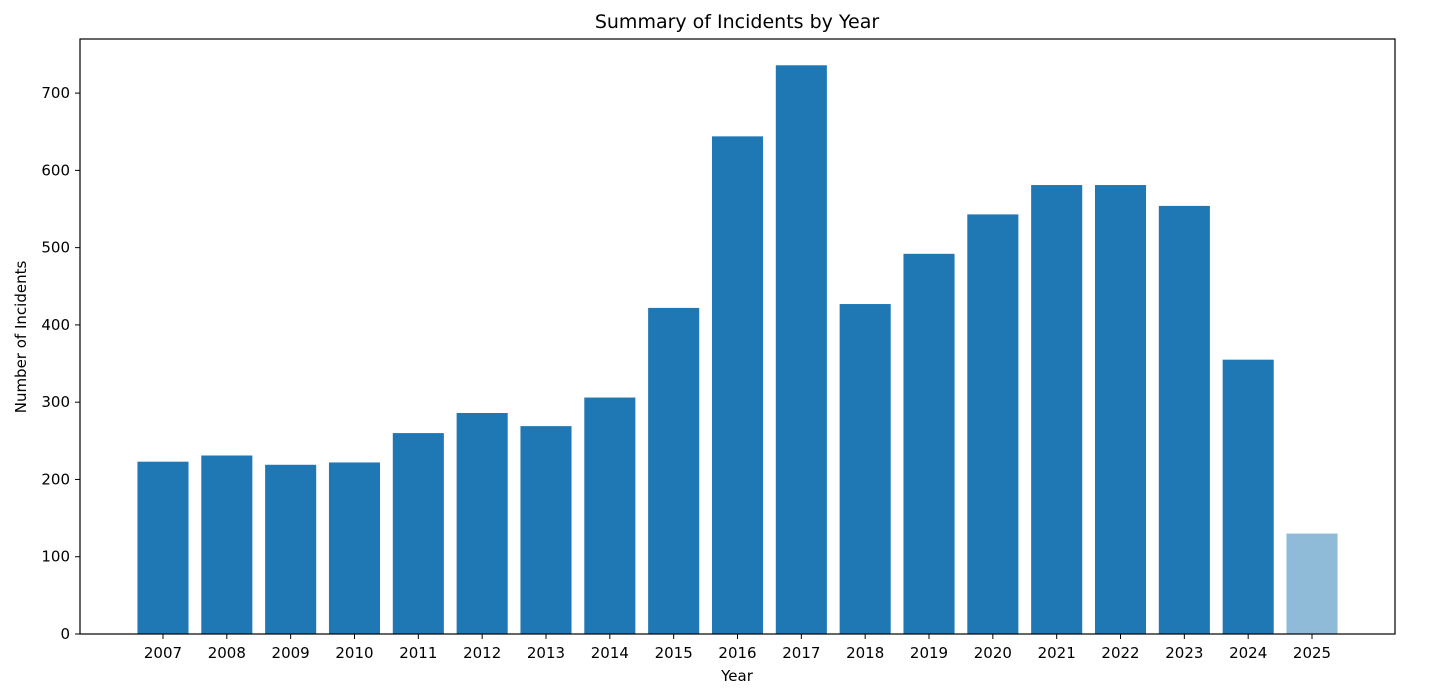 This screenshot has width=1430, height=698. I want to click on bar-2015, so click(674, 470).